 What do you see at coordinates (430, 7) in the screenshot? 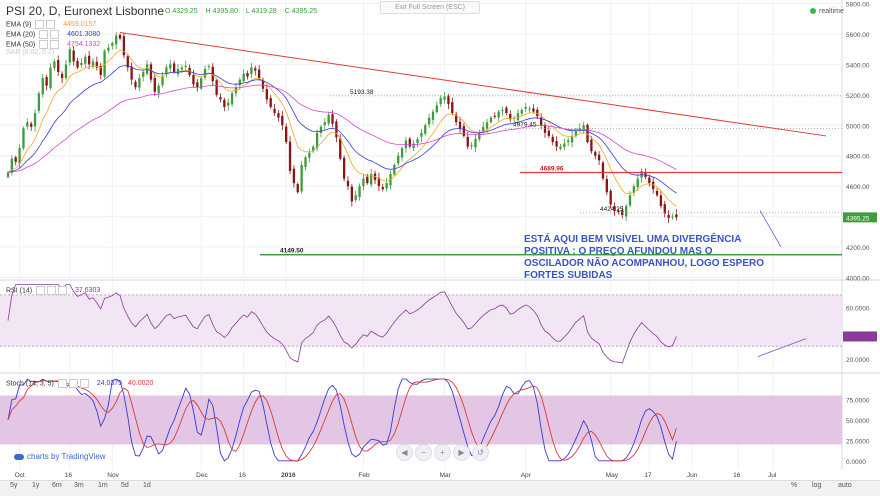
I see `exit-fullscreen-button: Exit Full Screen (ESC)` at bounding box center [430, 7].